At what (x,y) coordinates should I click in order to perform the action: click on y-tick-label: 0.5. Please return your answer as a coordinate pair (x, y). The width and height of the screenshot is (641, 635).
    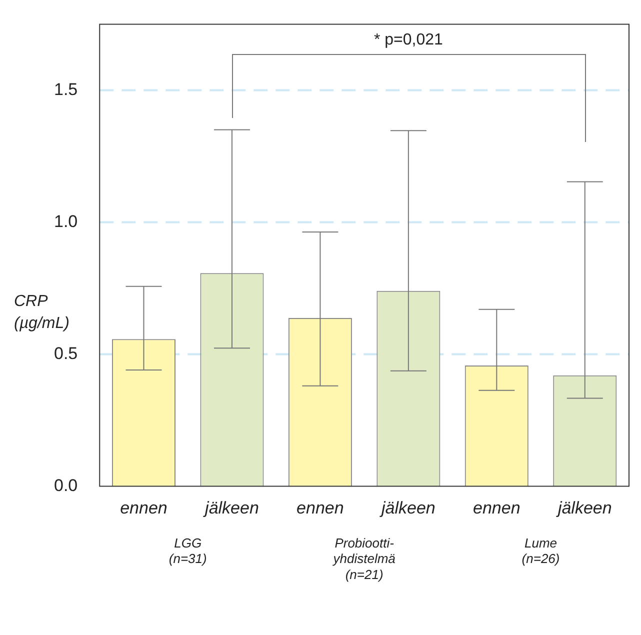
    Looking at the image, I should click on (66, 353).